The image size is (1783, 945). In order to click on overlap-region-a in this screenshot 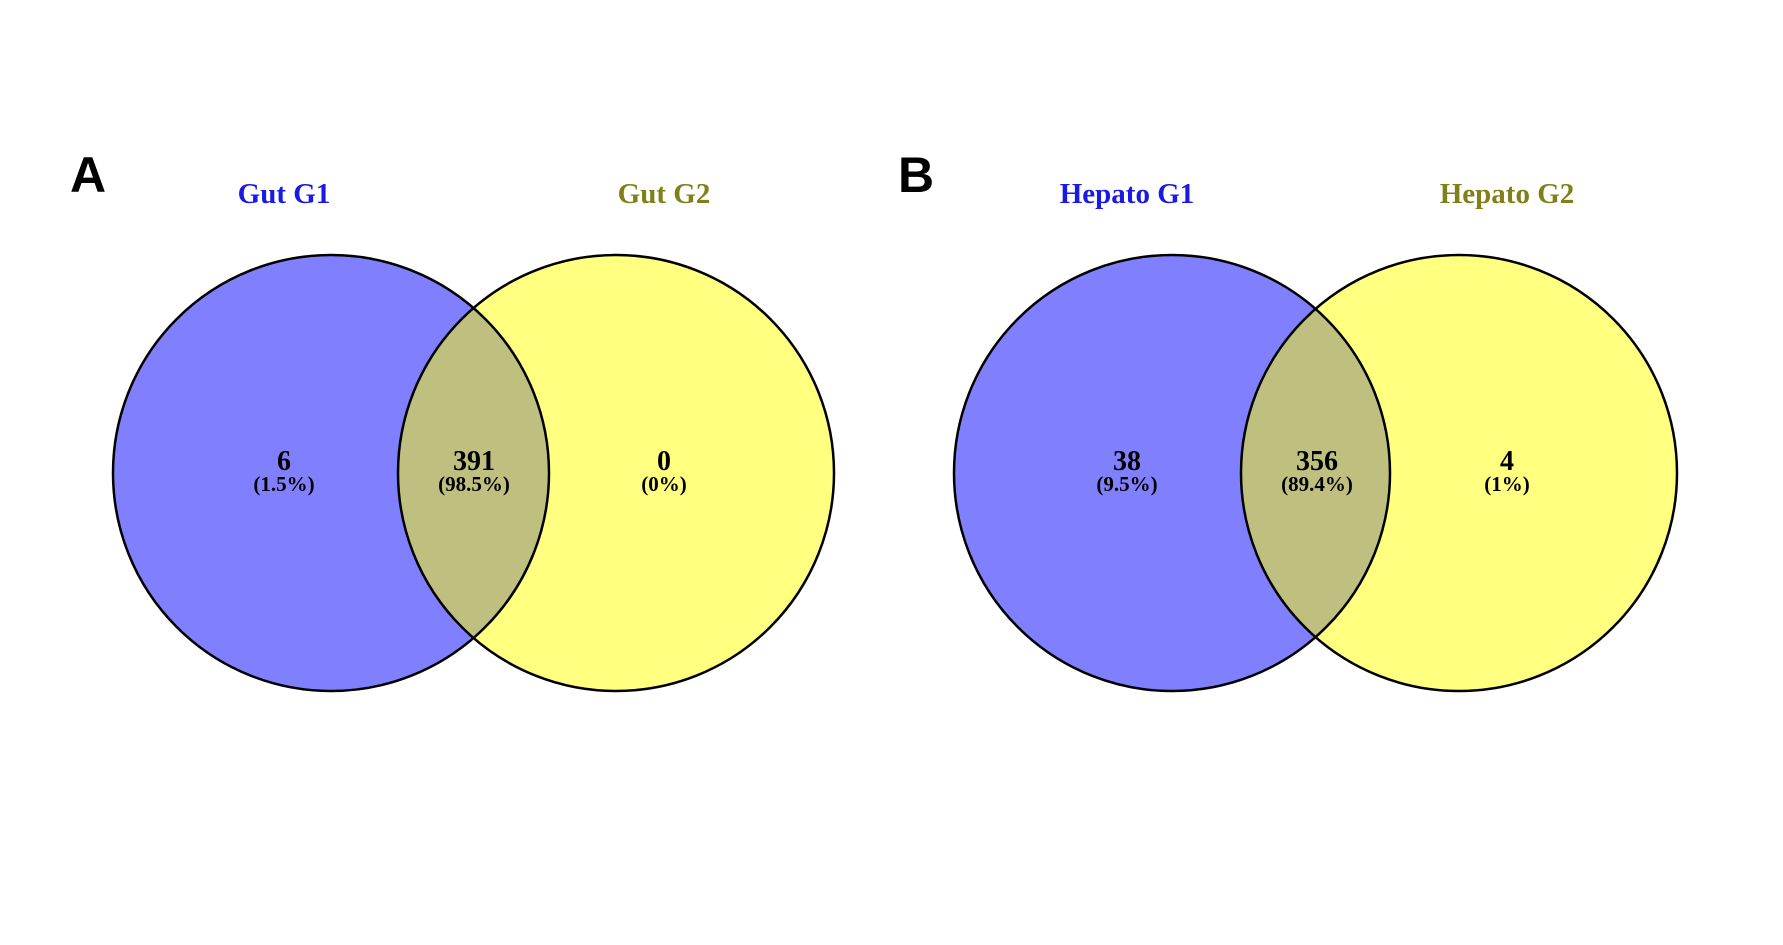, I will do `click(473, 473)`.